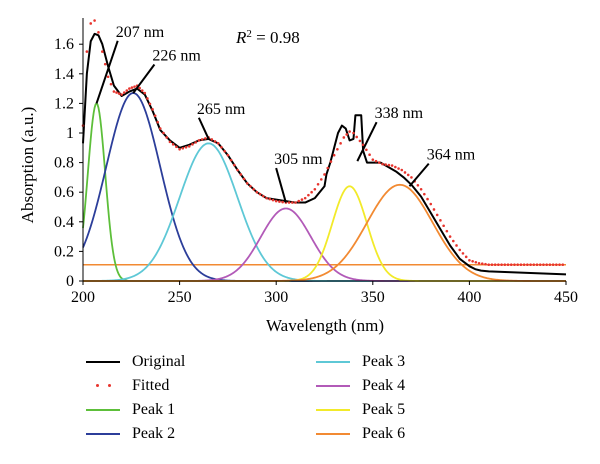 The width and height of the screenshot is (600, 464). What do you see at coordinates (154, 409) in the screenshot?
I see `legend-label: Peak 1` at bounding box center [154, 409].